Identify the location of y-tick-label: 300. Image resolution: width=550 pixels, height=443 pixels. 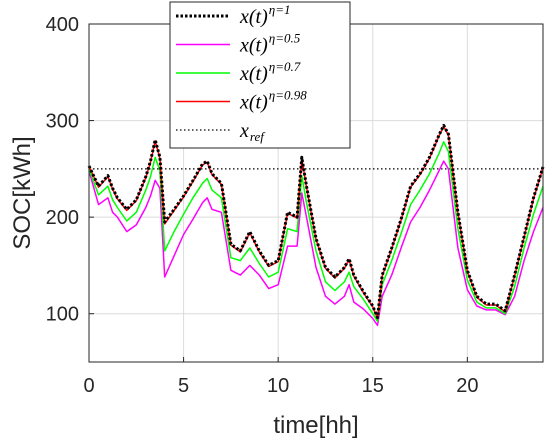
(62, 122).